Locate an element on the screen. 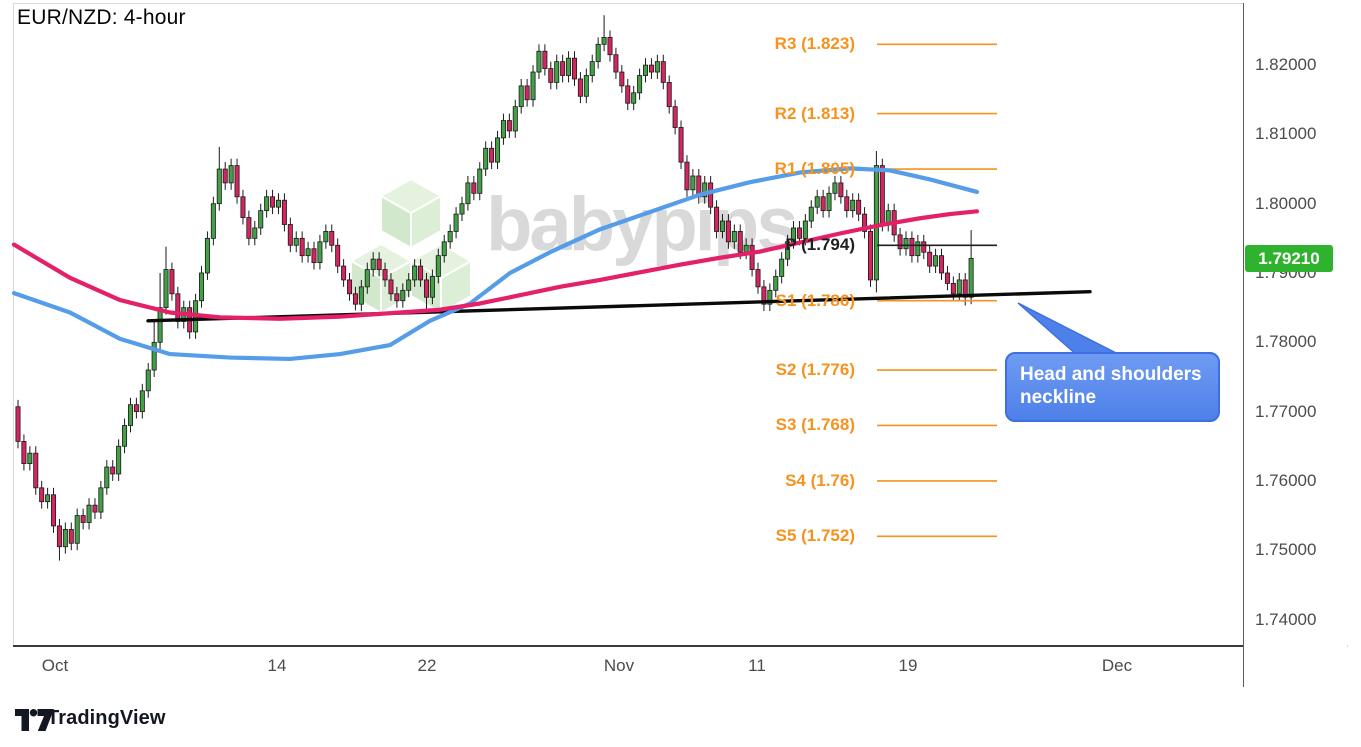 Image resolution: width=1361 pixels, height=747 pixels. last-price-badge: 1.79210 is located at coordinates (1289, 259).